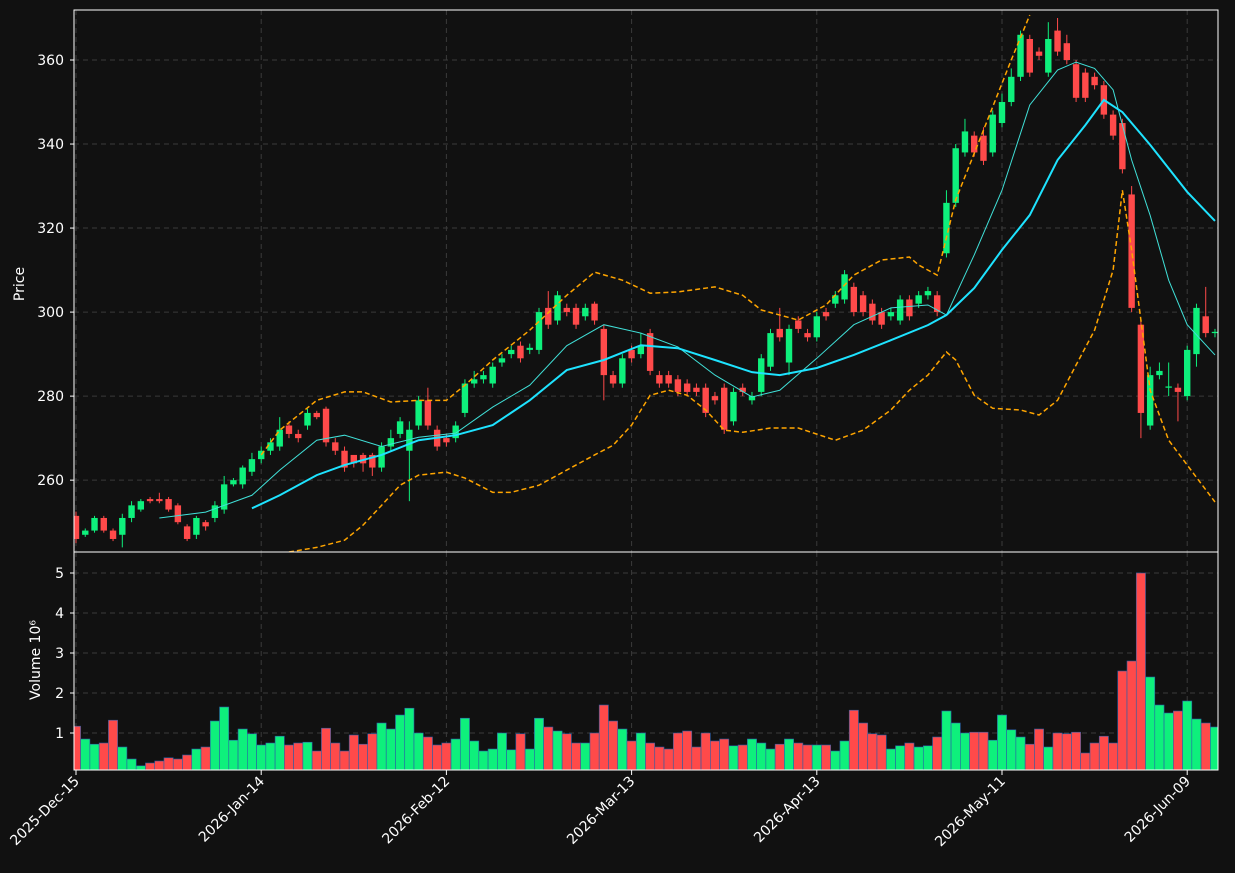  What do you see at coordinates (36, 660) in the screenshot?
I see `volume-axis-label: Volume 10⁶` at bounding box center [36, 660].